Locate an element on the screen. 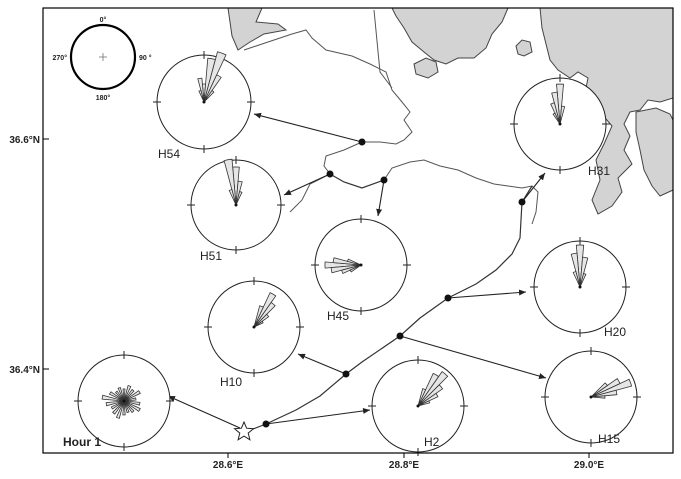  rose-h20 is located at coordinates (580, 287).